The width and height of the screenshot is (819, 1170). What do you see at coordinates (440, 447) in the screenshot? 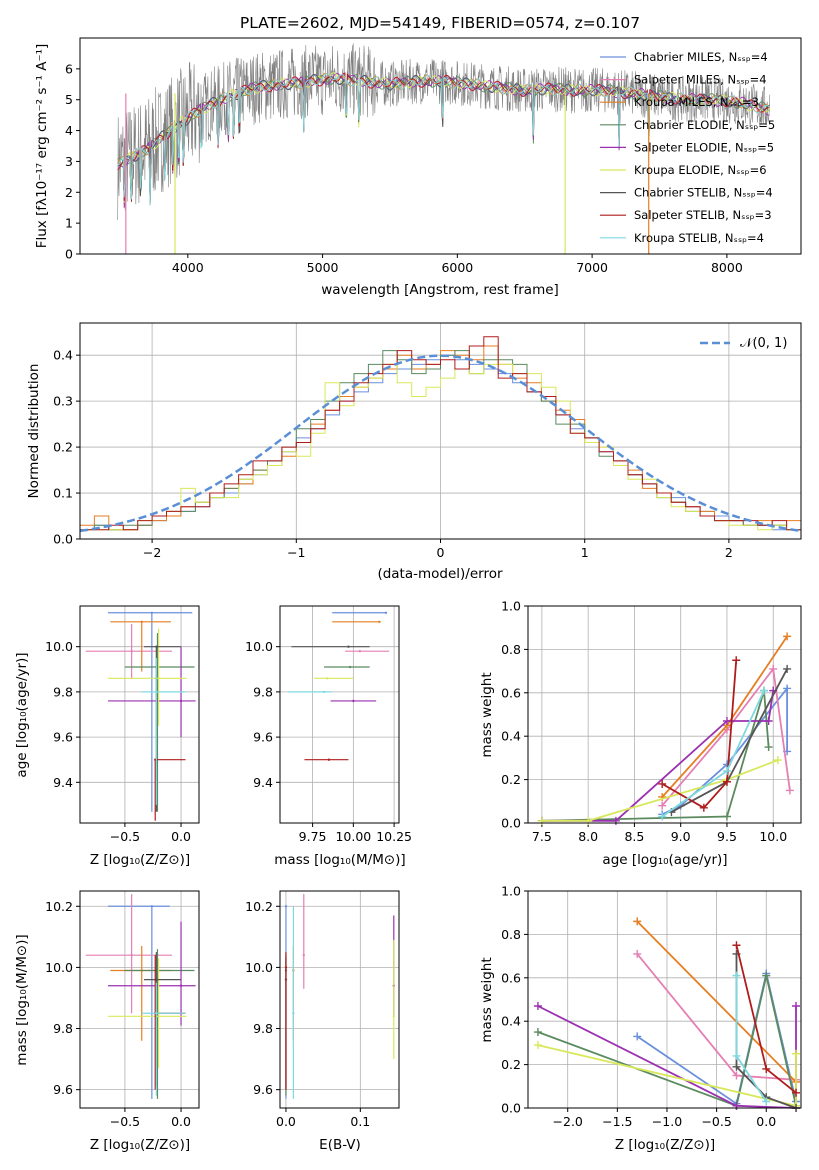
I see `histogram-series` at bounding box center [440, 447].